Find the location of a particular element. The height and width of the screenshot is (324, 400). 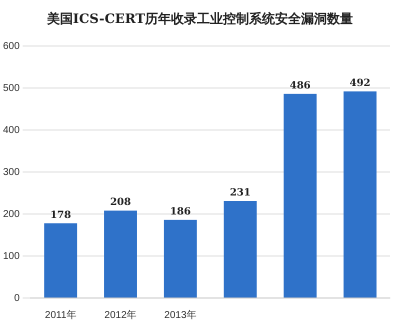

data-label: 208 is located at coordinates (120, 202).